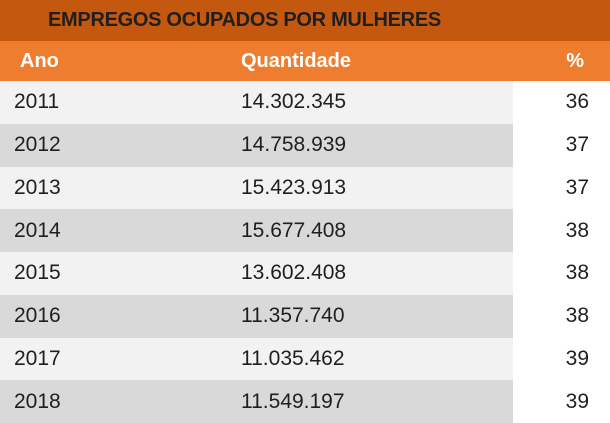 Image resolution: width=610 pixels, height=423 pixels. I want to click on cell-quantity: 11.549.197, so click(293, 401).